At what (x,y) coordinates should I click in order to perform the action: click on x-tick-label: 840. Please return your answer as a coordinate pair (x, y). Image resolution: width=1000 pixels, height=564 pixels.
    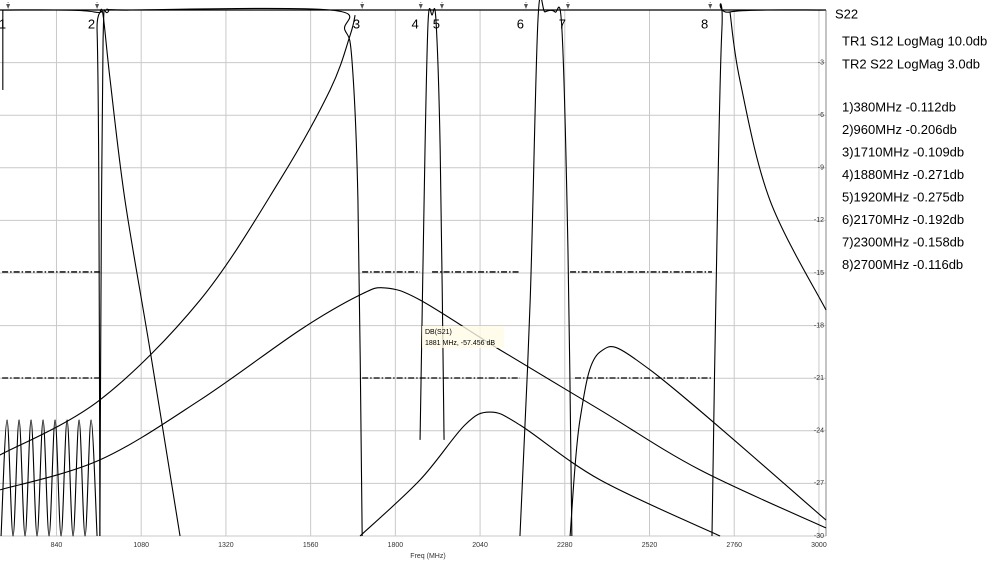
    Looking at the image, I should click on (57, 545).